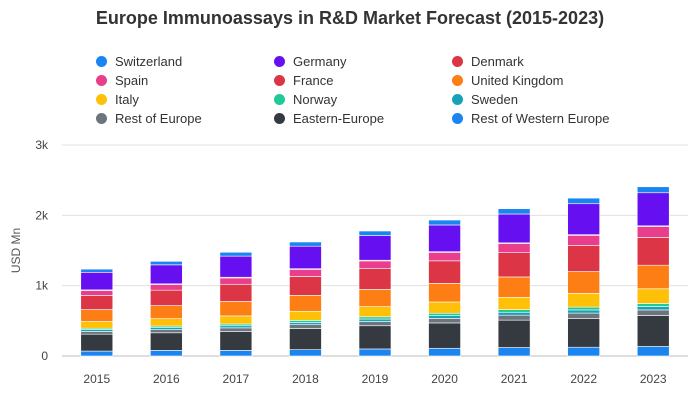  What do you see at coordinates (497, 61) in the screenshot?
I see `legend-label: Denmark` at bounding box center [497, 61].